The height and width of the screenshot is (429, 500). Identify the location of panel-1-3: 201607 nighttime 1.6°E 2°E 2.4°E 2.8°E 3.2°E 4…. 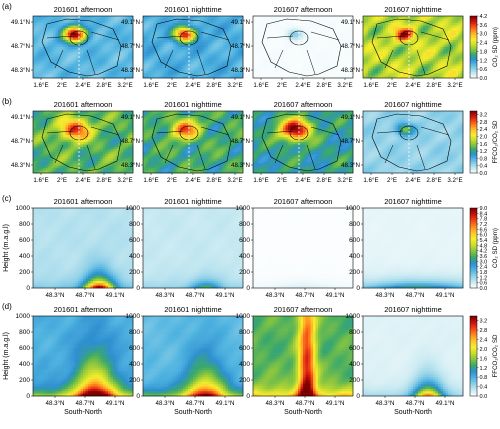
(402, 142).